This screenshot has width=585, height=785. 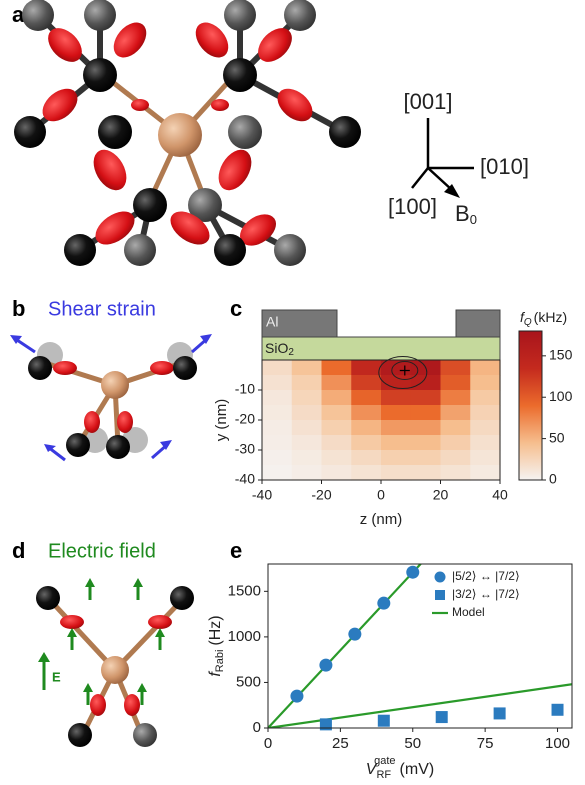 I want to click on colorbar-label: fQ (kHz), so click(x=543, y=318).